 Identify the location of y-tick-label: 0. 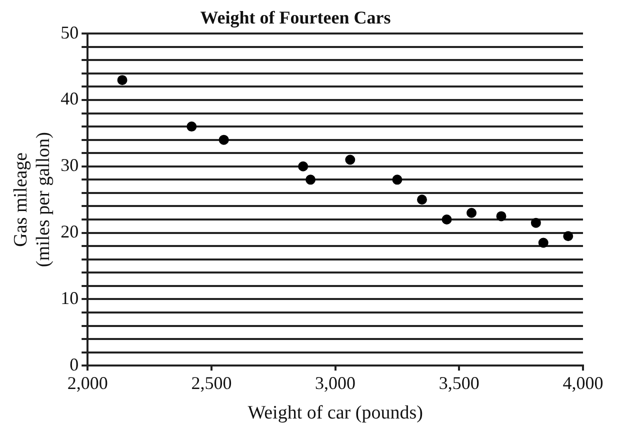
(74, 364).